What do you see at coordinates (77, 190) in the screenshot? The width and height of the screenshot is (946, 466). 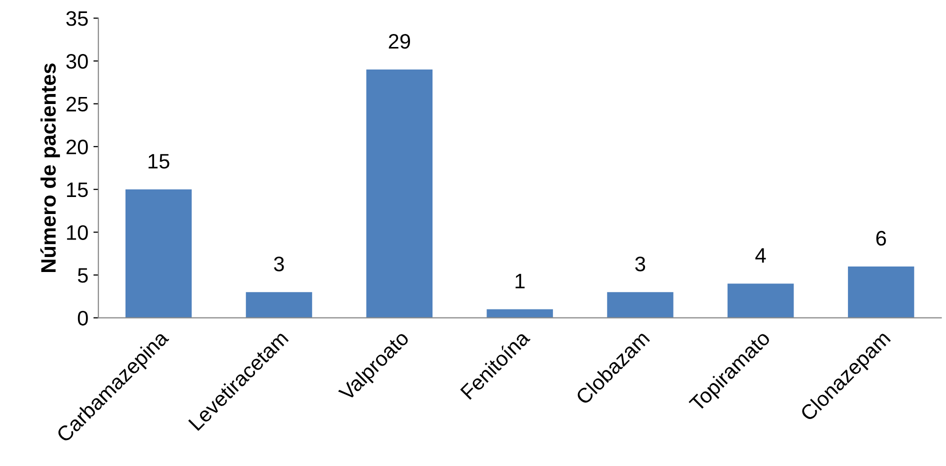 I see `y-tick-label: 15` at bounding box center [77, 190].